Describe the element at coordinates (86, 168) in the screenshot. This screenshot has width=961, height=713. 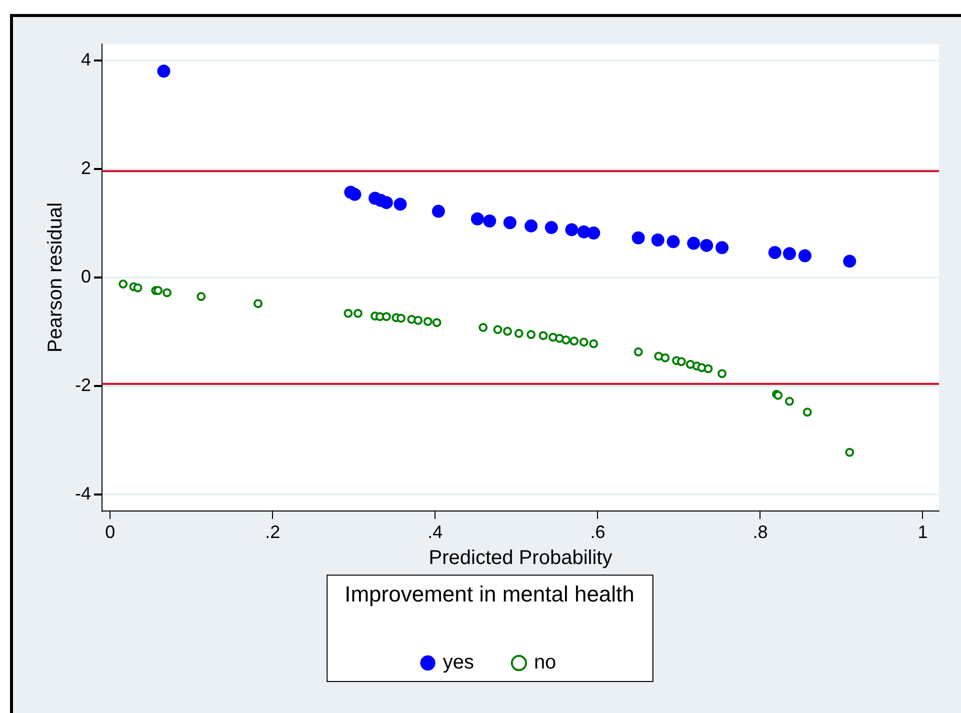
I see `y-tick-label: 2` at that location.